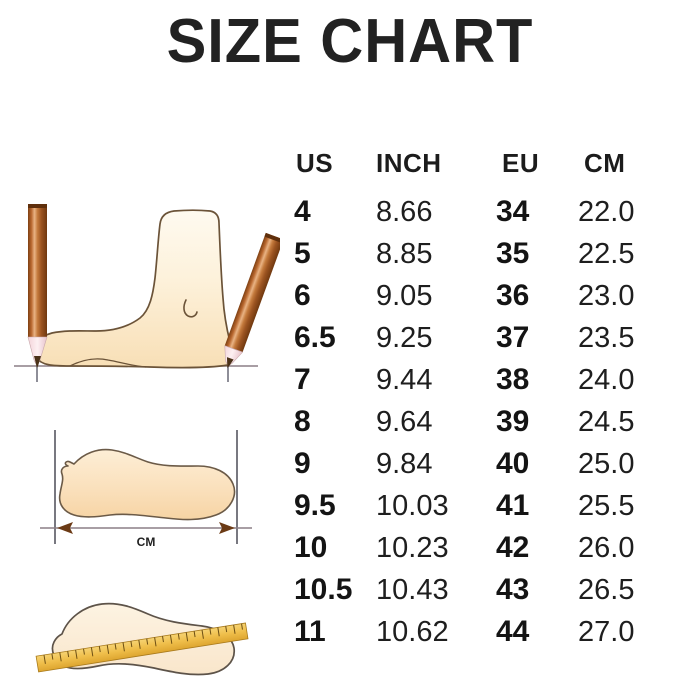 The image size is (700, 700). What do you see at coordinates (404, 254) in the screenshot?
I see `cell-inch: 8.85` at bounding box center [404, 254].